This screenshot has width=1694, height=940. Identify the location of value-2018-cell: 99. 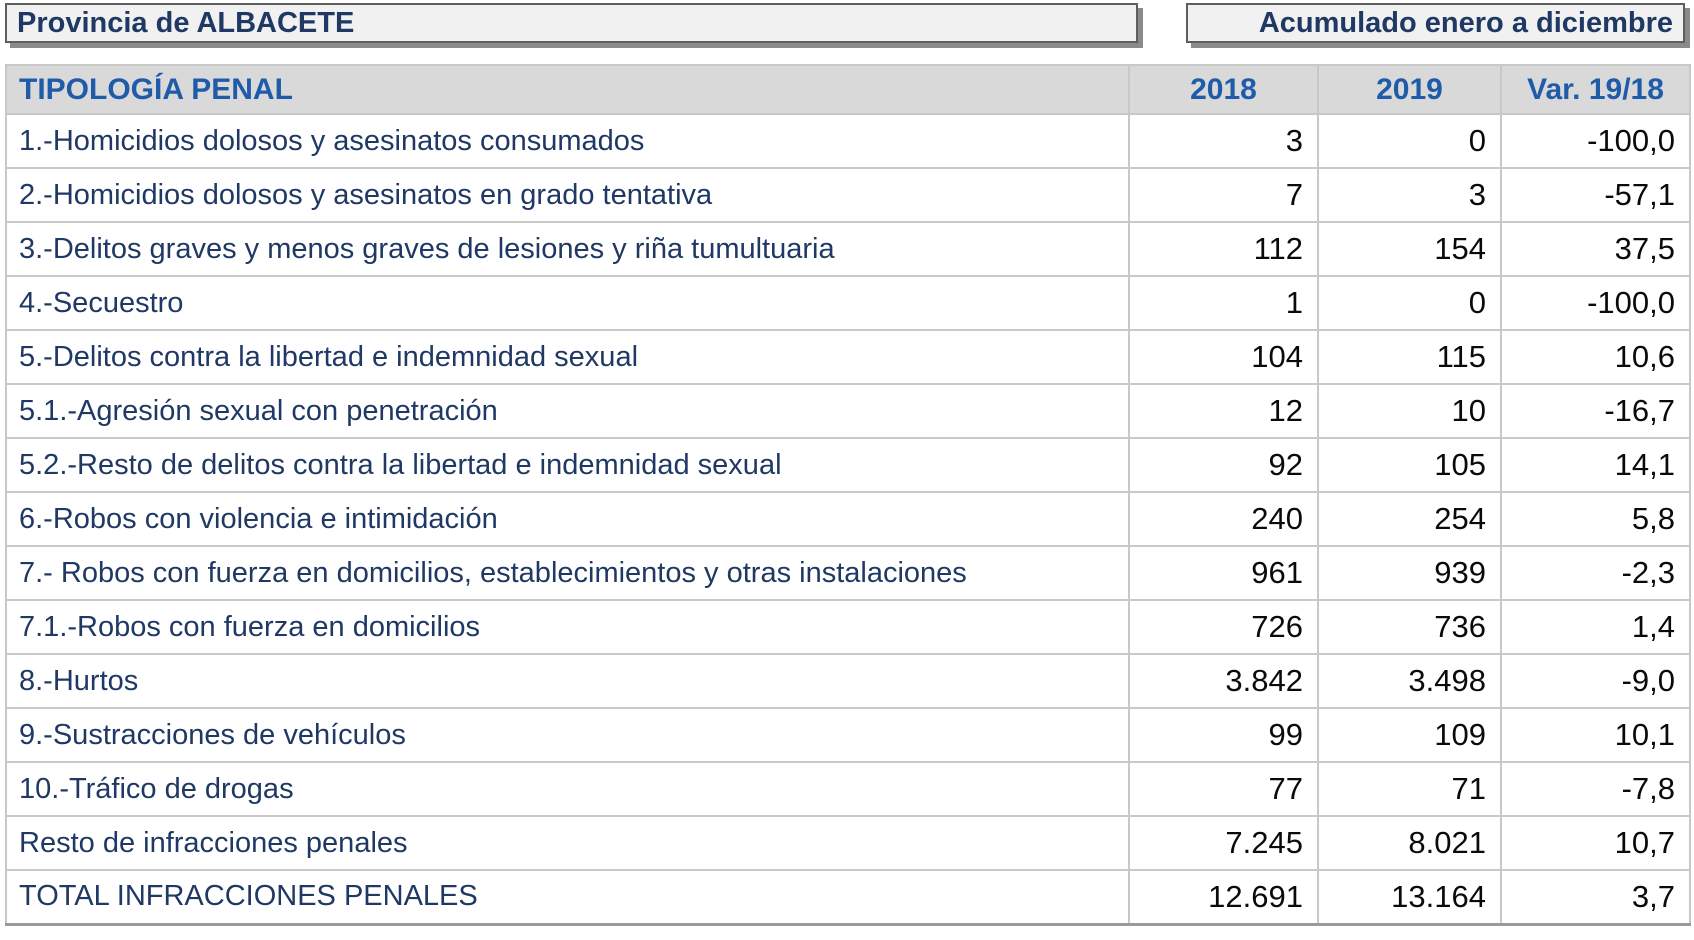
(1223, 735).